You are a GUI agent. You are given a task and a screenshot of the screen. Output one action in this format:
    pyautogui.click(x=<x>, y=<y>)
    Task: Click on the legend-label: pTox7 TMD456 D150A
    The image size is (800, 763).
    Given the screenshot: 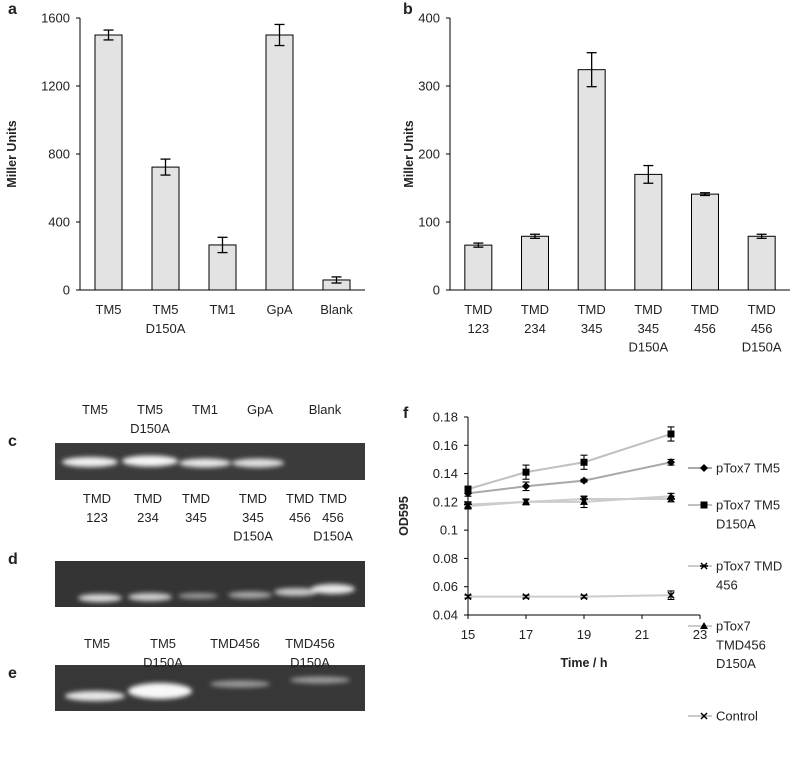 What is the action you would take?
    pyautogui.click(x=741, y=645)
    